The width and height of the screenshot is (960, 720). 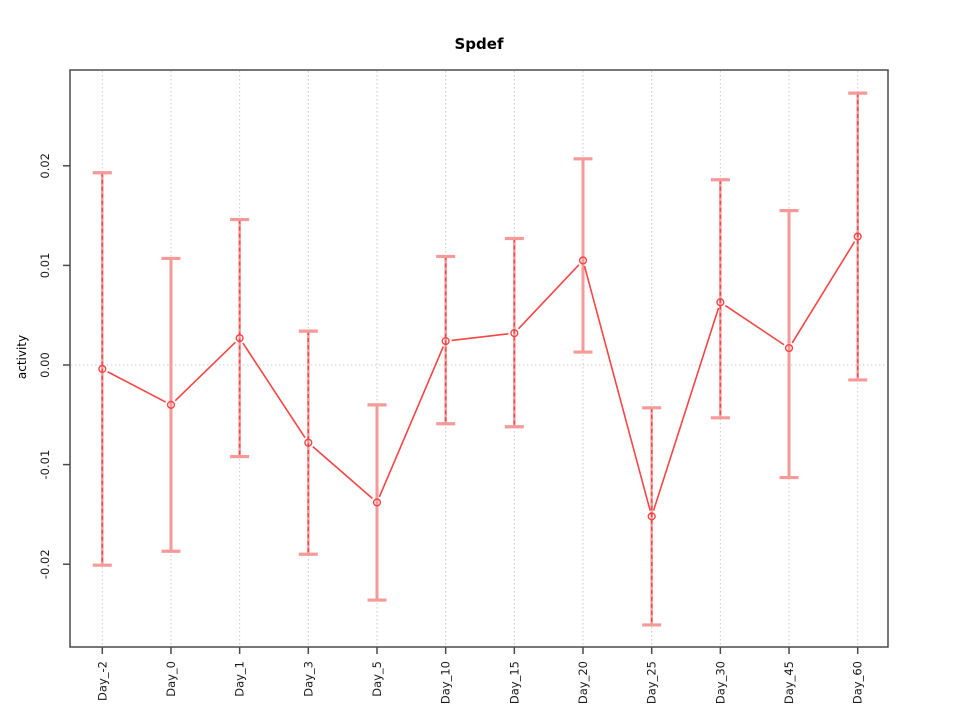 I want to click on y-tick-label: 0.00, so click(x=45, y=365).